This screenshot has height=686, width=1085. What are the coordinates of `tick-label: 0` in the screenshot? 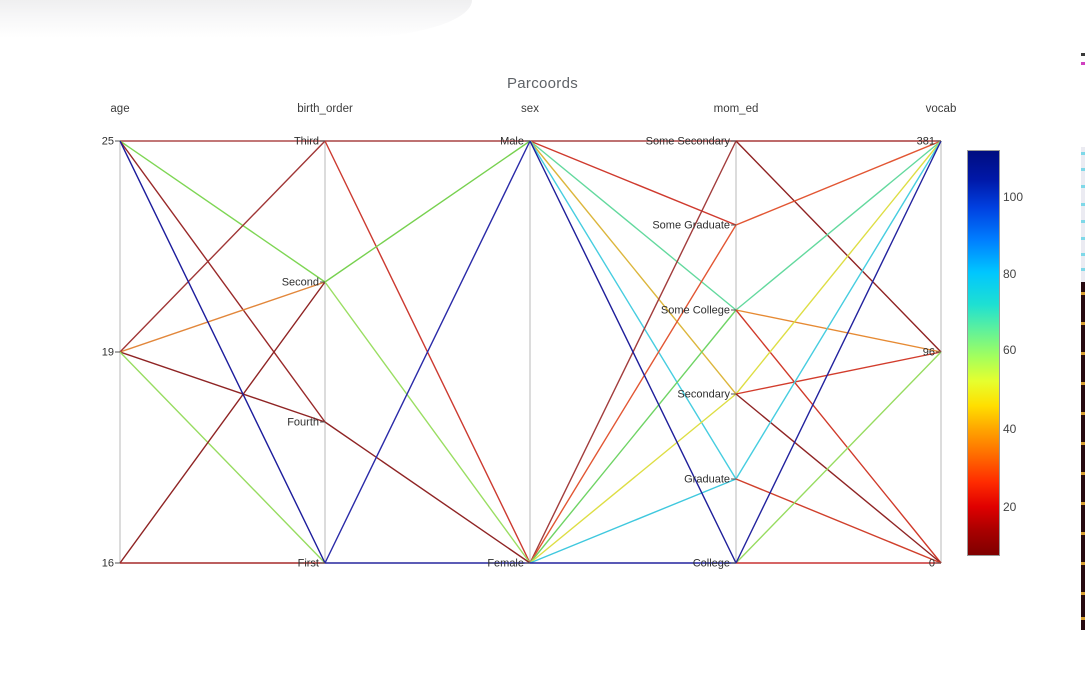 It's located at (932, 564).